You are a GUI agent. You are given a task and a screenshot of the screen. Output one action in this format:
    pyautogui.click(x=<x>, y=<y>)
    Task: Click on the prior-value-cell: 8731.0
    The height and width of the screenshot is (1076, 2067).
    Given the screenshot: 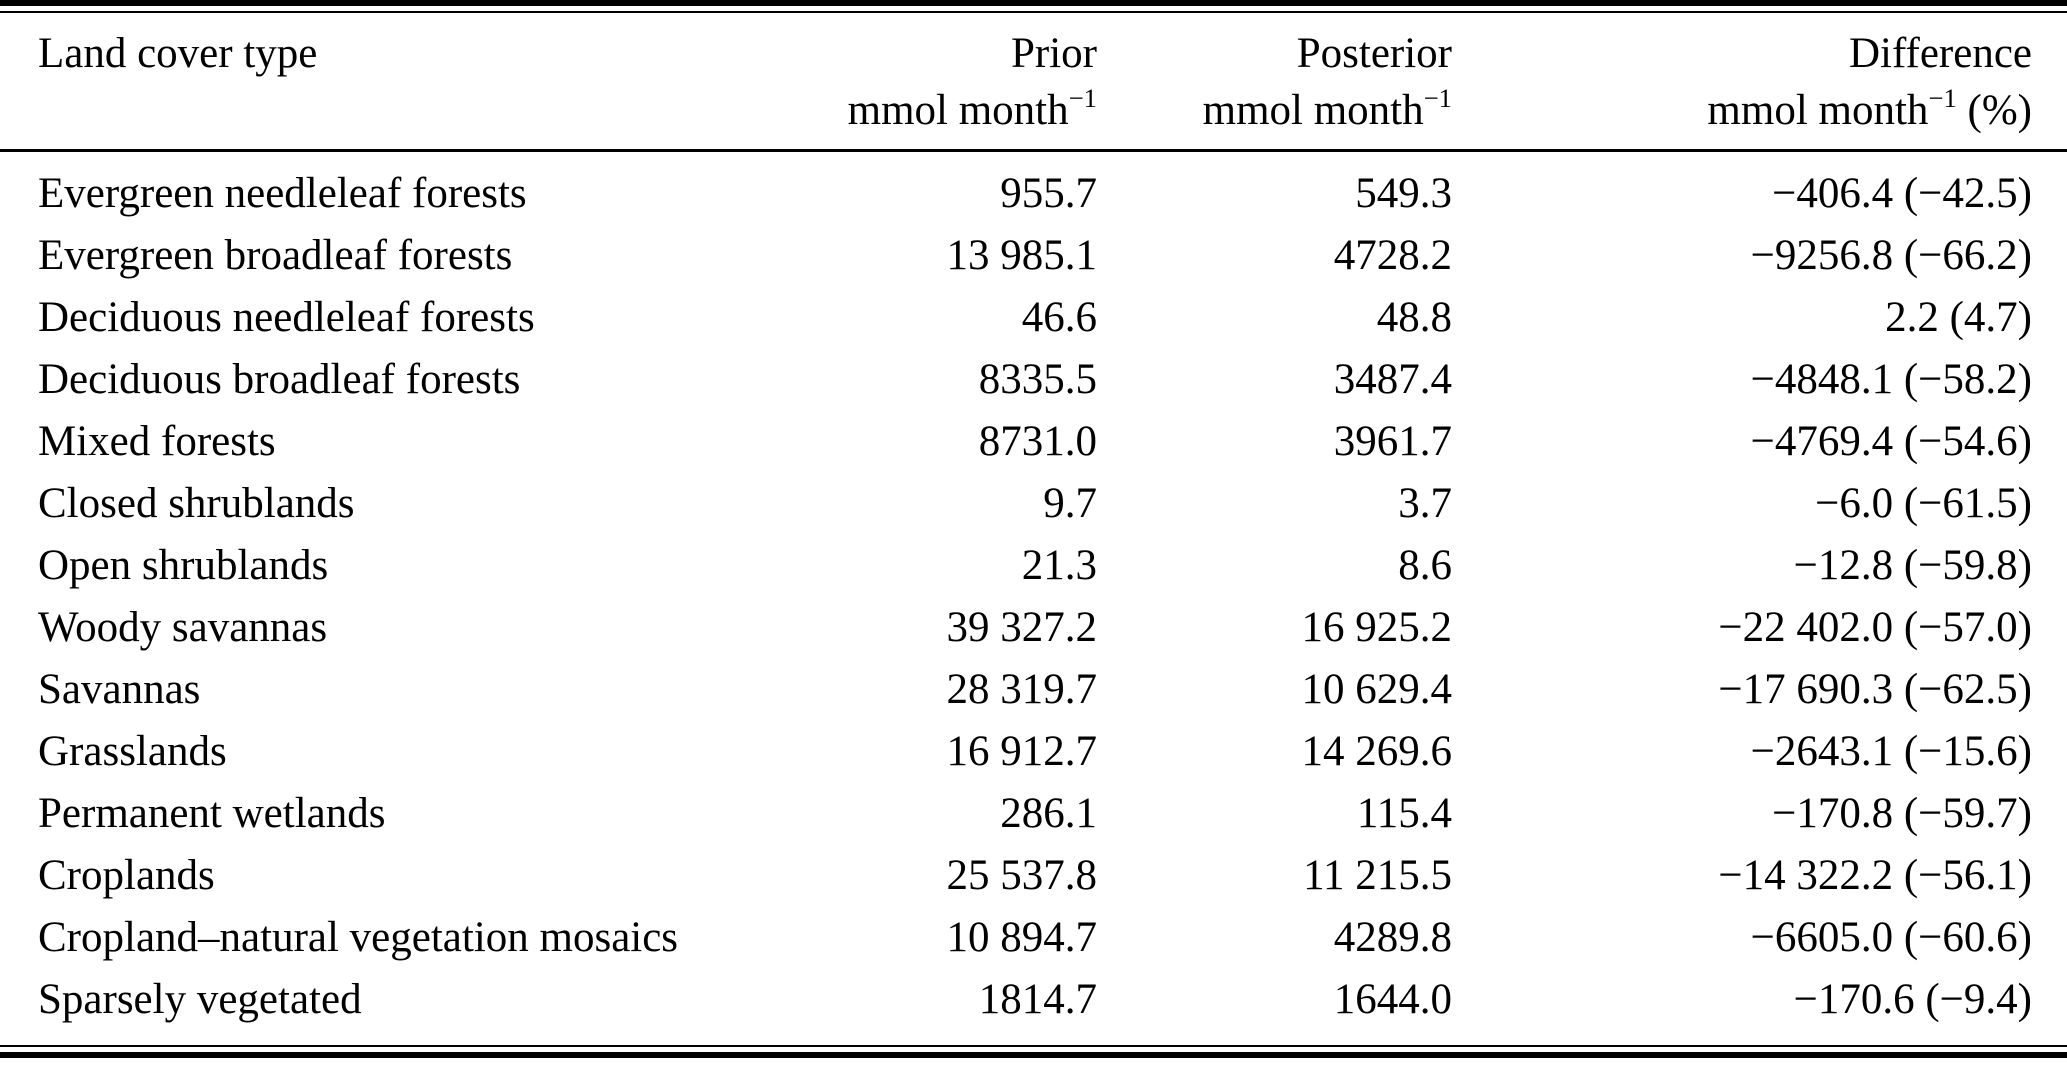 What is the action you would take?
    pyautogui.click(x=1037, y=441)
    